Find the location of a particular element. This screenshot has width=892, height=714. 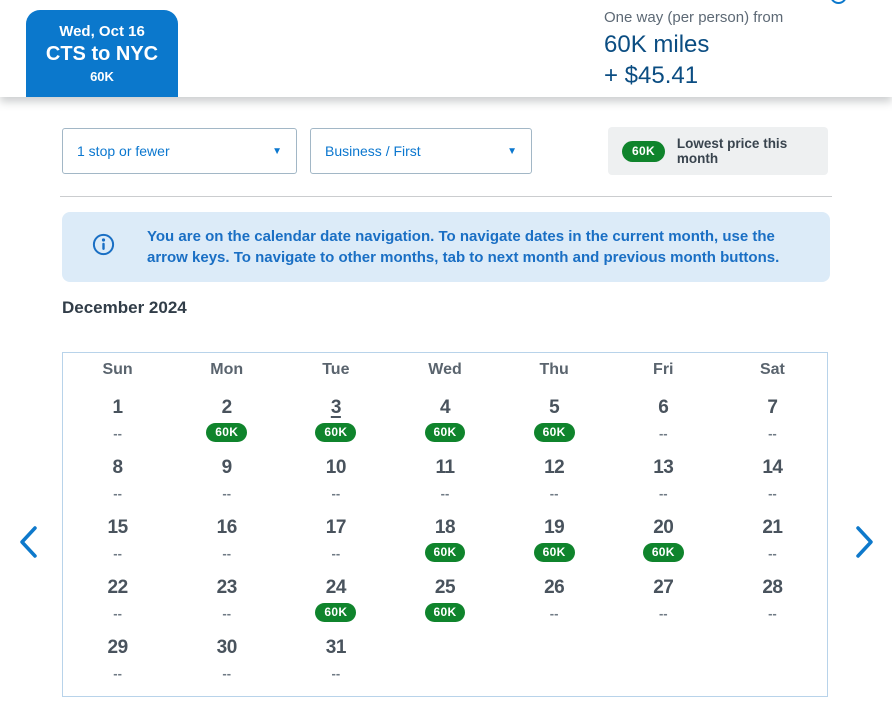

day-number: 31 is located at coordinates (336, 647).